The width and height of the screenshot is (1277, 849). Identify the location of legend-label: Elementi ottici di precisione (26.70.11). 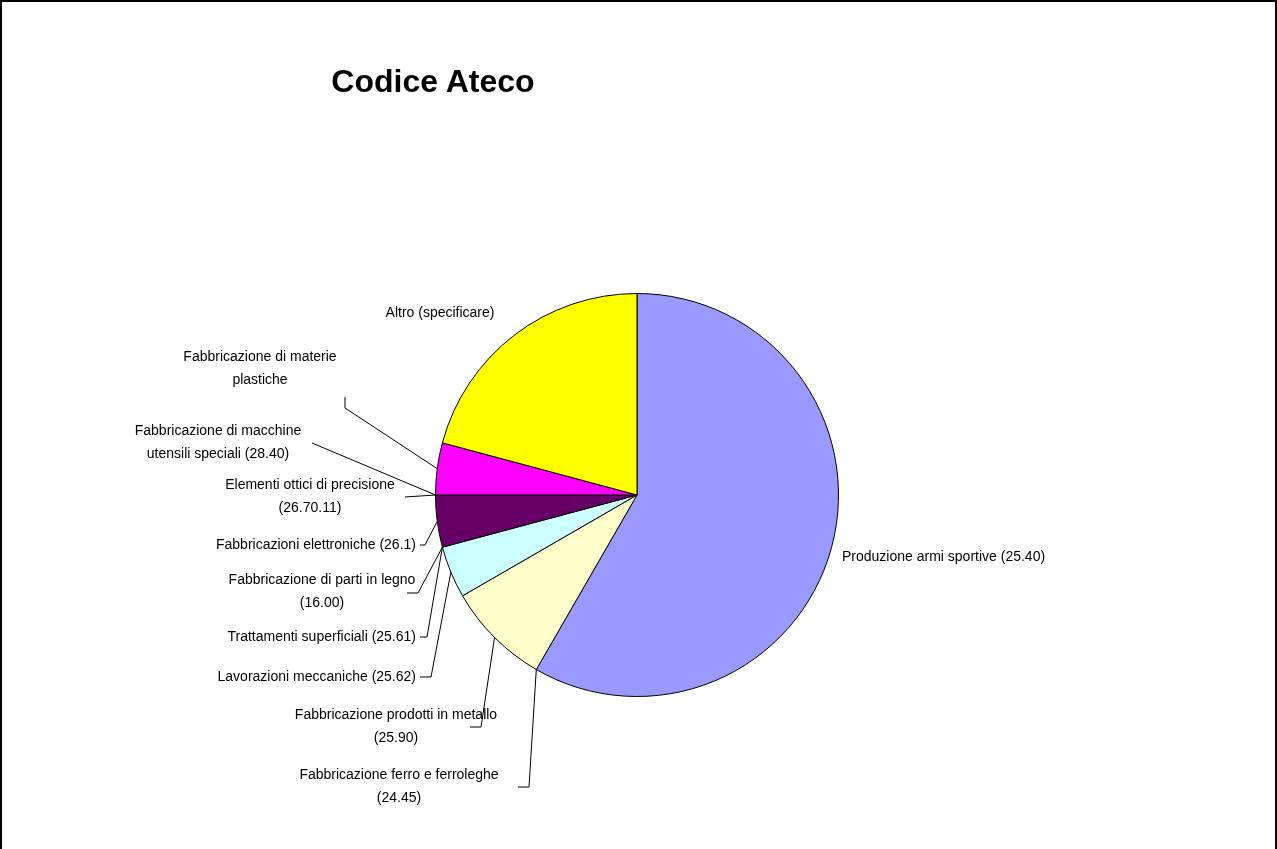
(310, 495).